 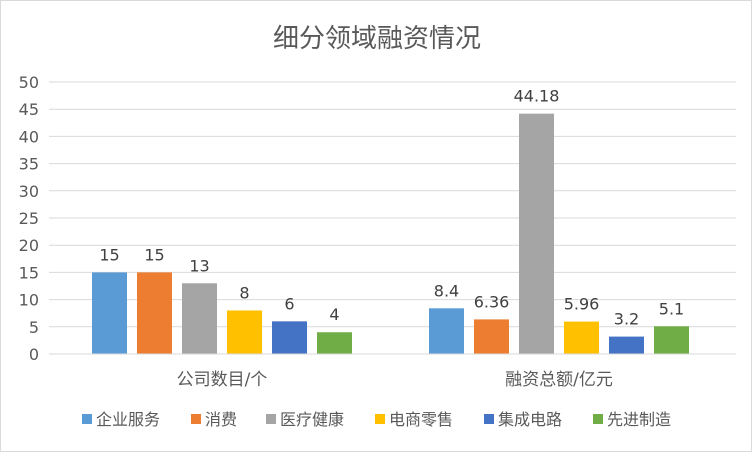 I want to click on data-label: 3.2, so click(x=626, y=319).